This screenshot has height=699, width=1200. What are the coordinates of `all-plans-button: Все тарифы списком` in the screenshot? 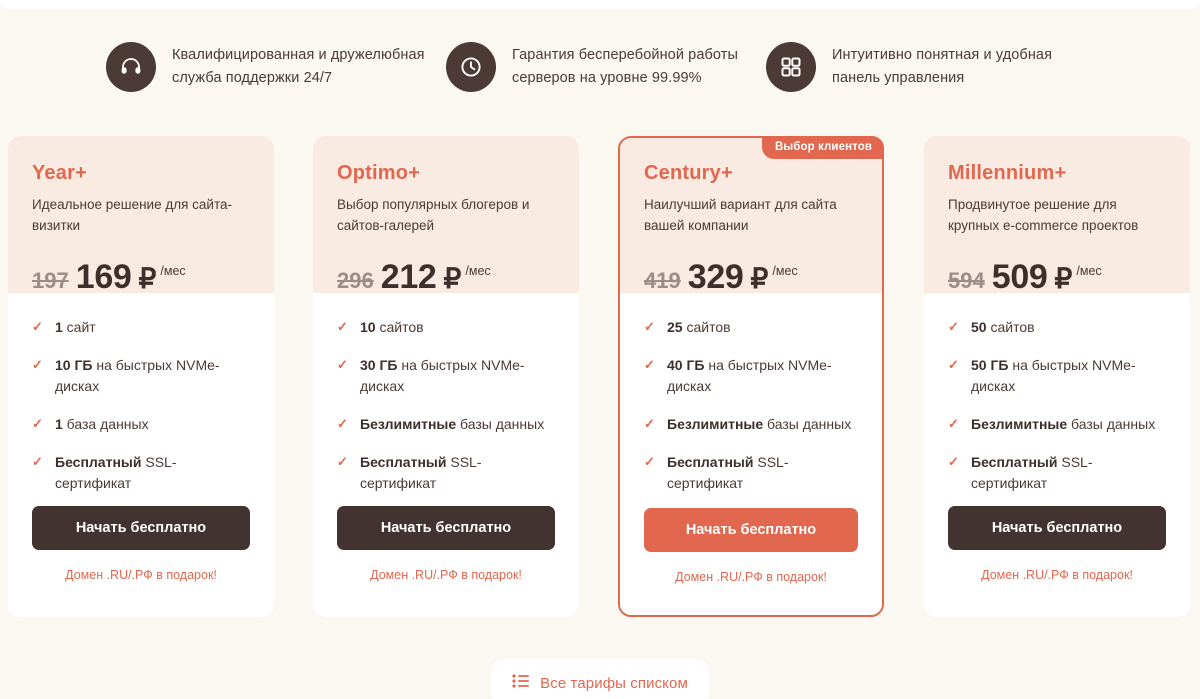 It's located at (600, 679).